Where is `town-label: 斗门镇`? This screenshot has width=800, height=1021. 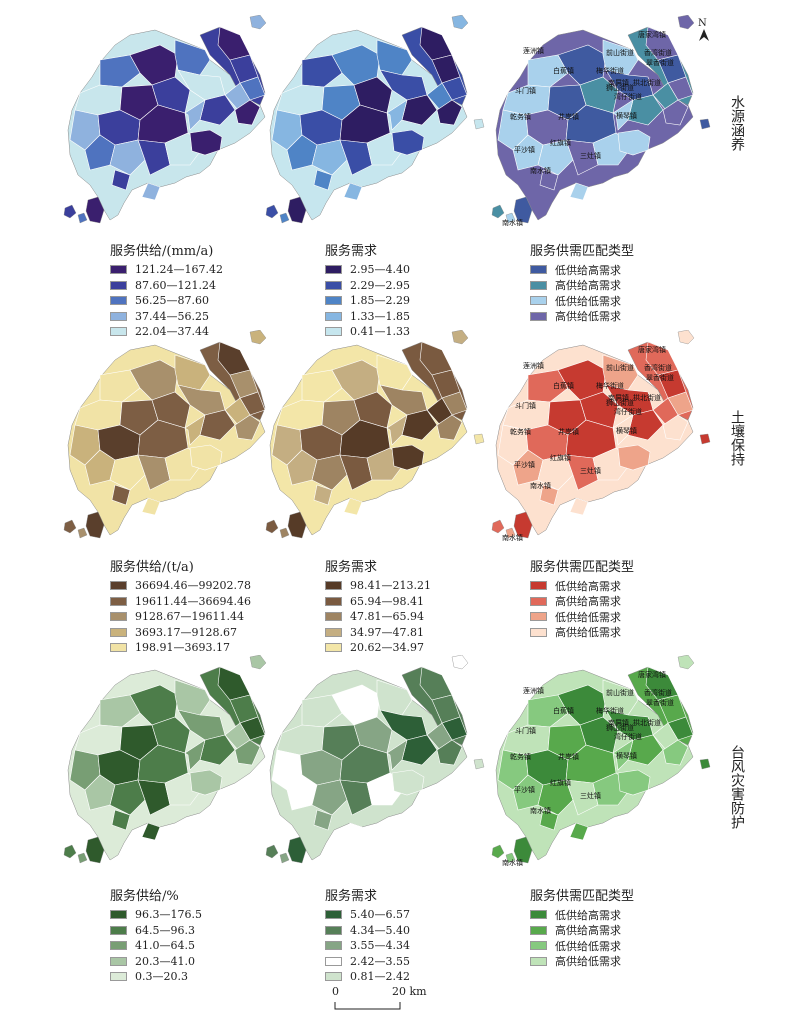 town-label: 斗门镇 is located at coordinates (525, 90).